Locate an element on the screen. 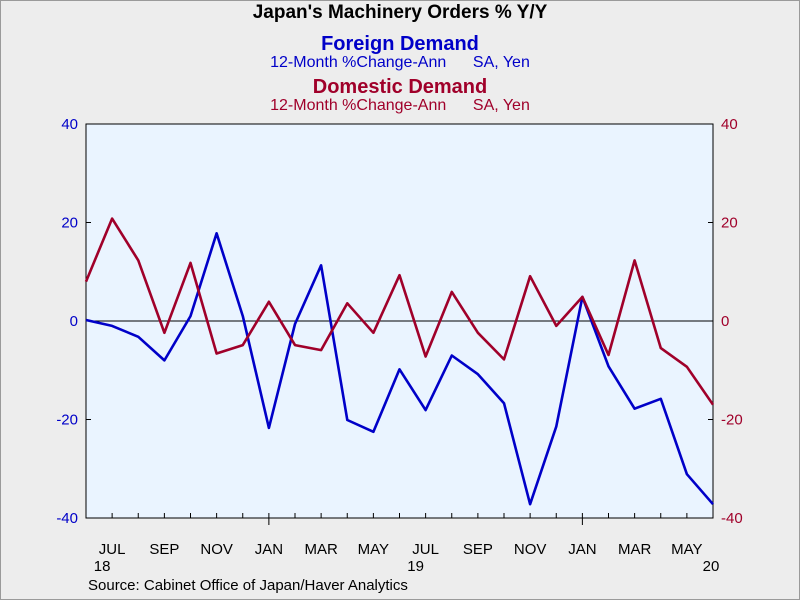 The image size is (800, 600). y-tick-label-right: 0 is located at coordinates (725, 321).